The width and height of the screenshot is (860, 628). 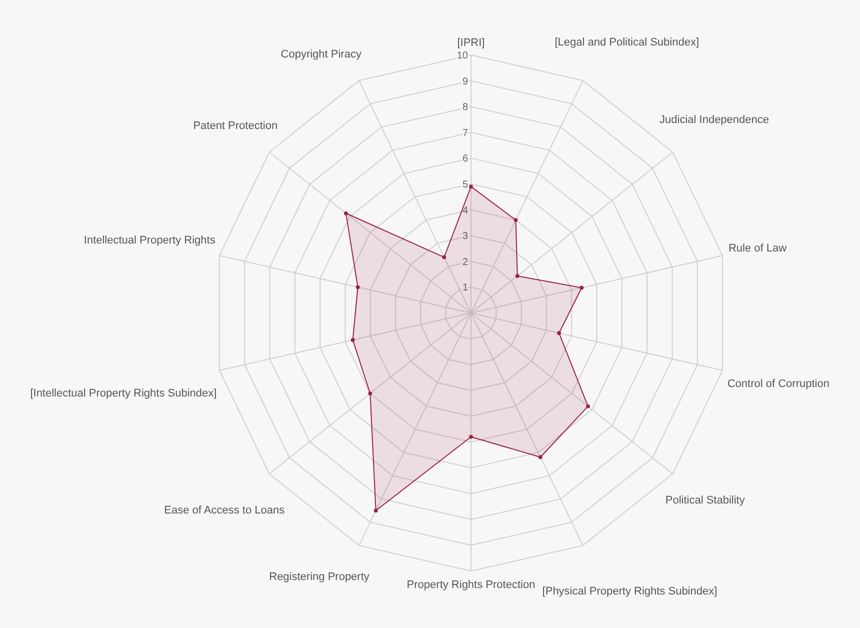 I want to click on y-tick-label: 3, so click(x=465, y=236).